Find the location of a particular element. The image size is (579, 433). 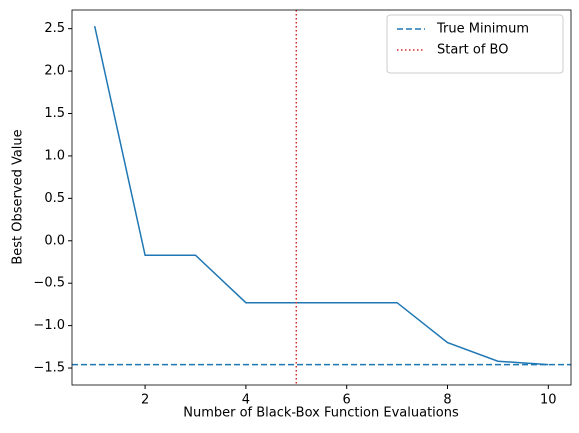

y-tick-label: 0.5 is located at coordinates (54, 198).